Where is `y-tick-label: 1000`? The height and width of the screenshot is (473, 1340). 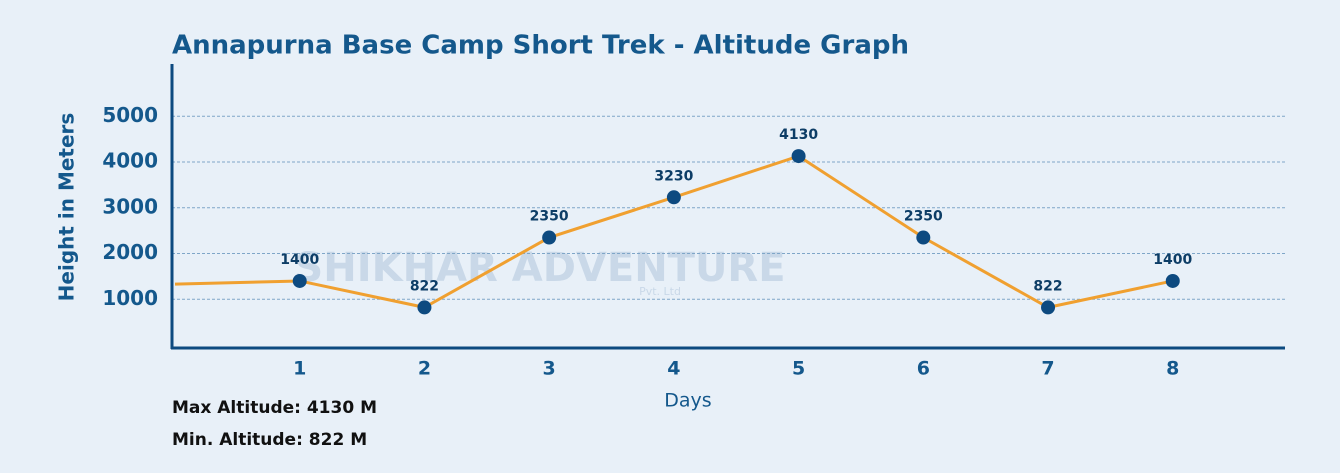 y-tick-label: 1000 is located at coordinates (130, 298).